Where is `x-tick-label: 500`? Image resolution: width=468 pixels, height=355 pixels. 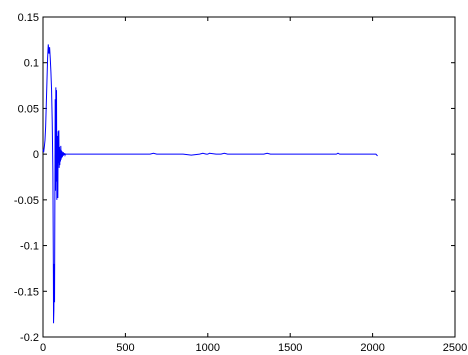
x-tick-label: 500 is located at coordinates (125, 348).